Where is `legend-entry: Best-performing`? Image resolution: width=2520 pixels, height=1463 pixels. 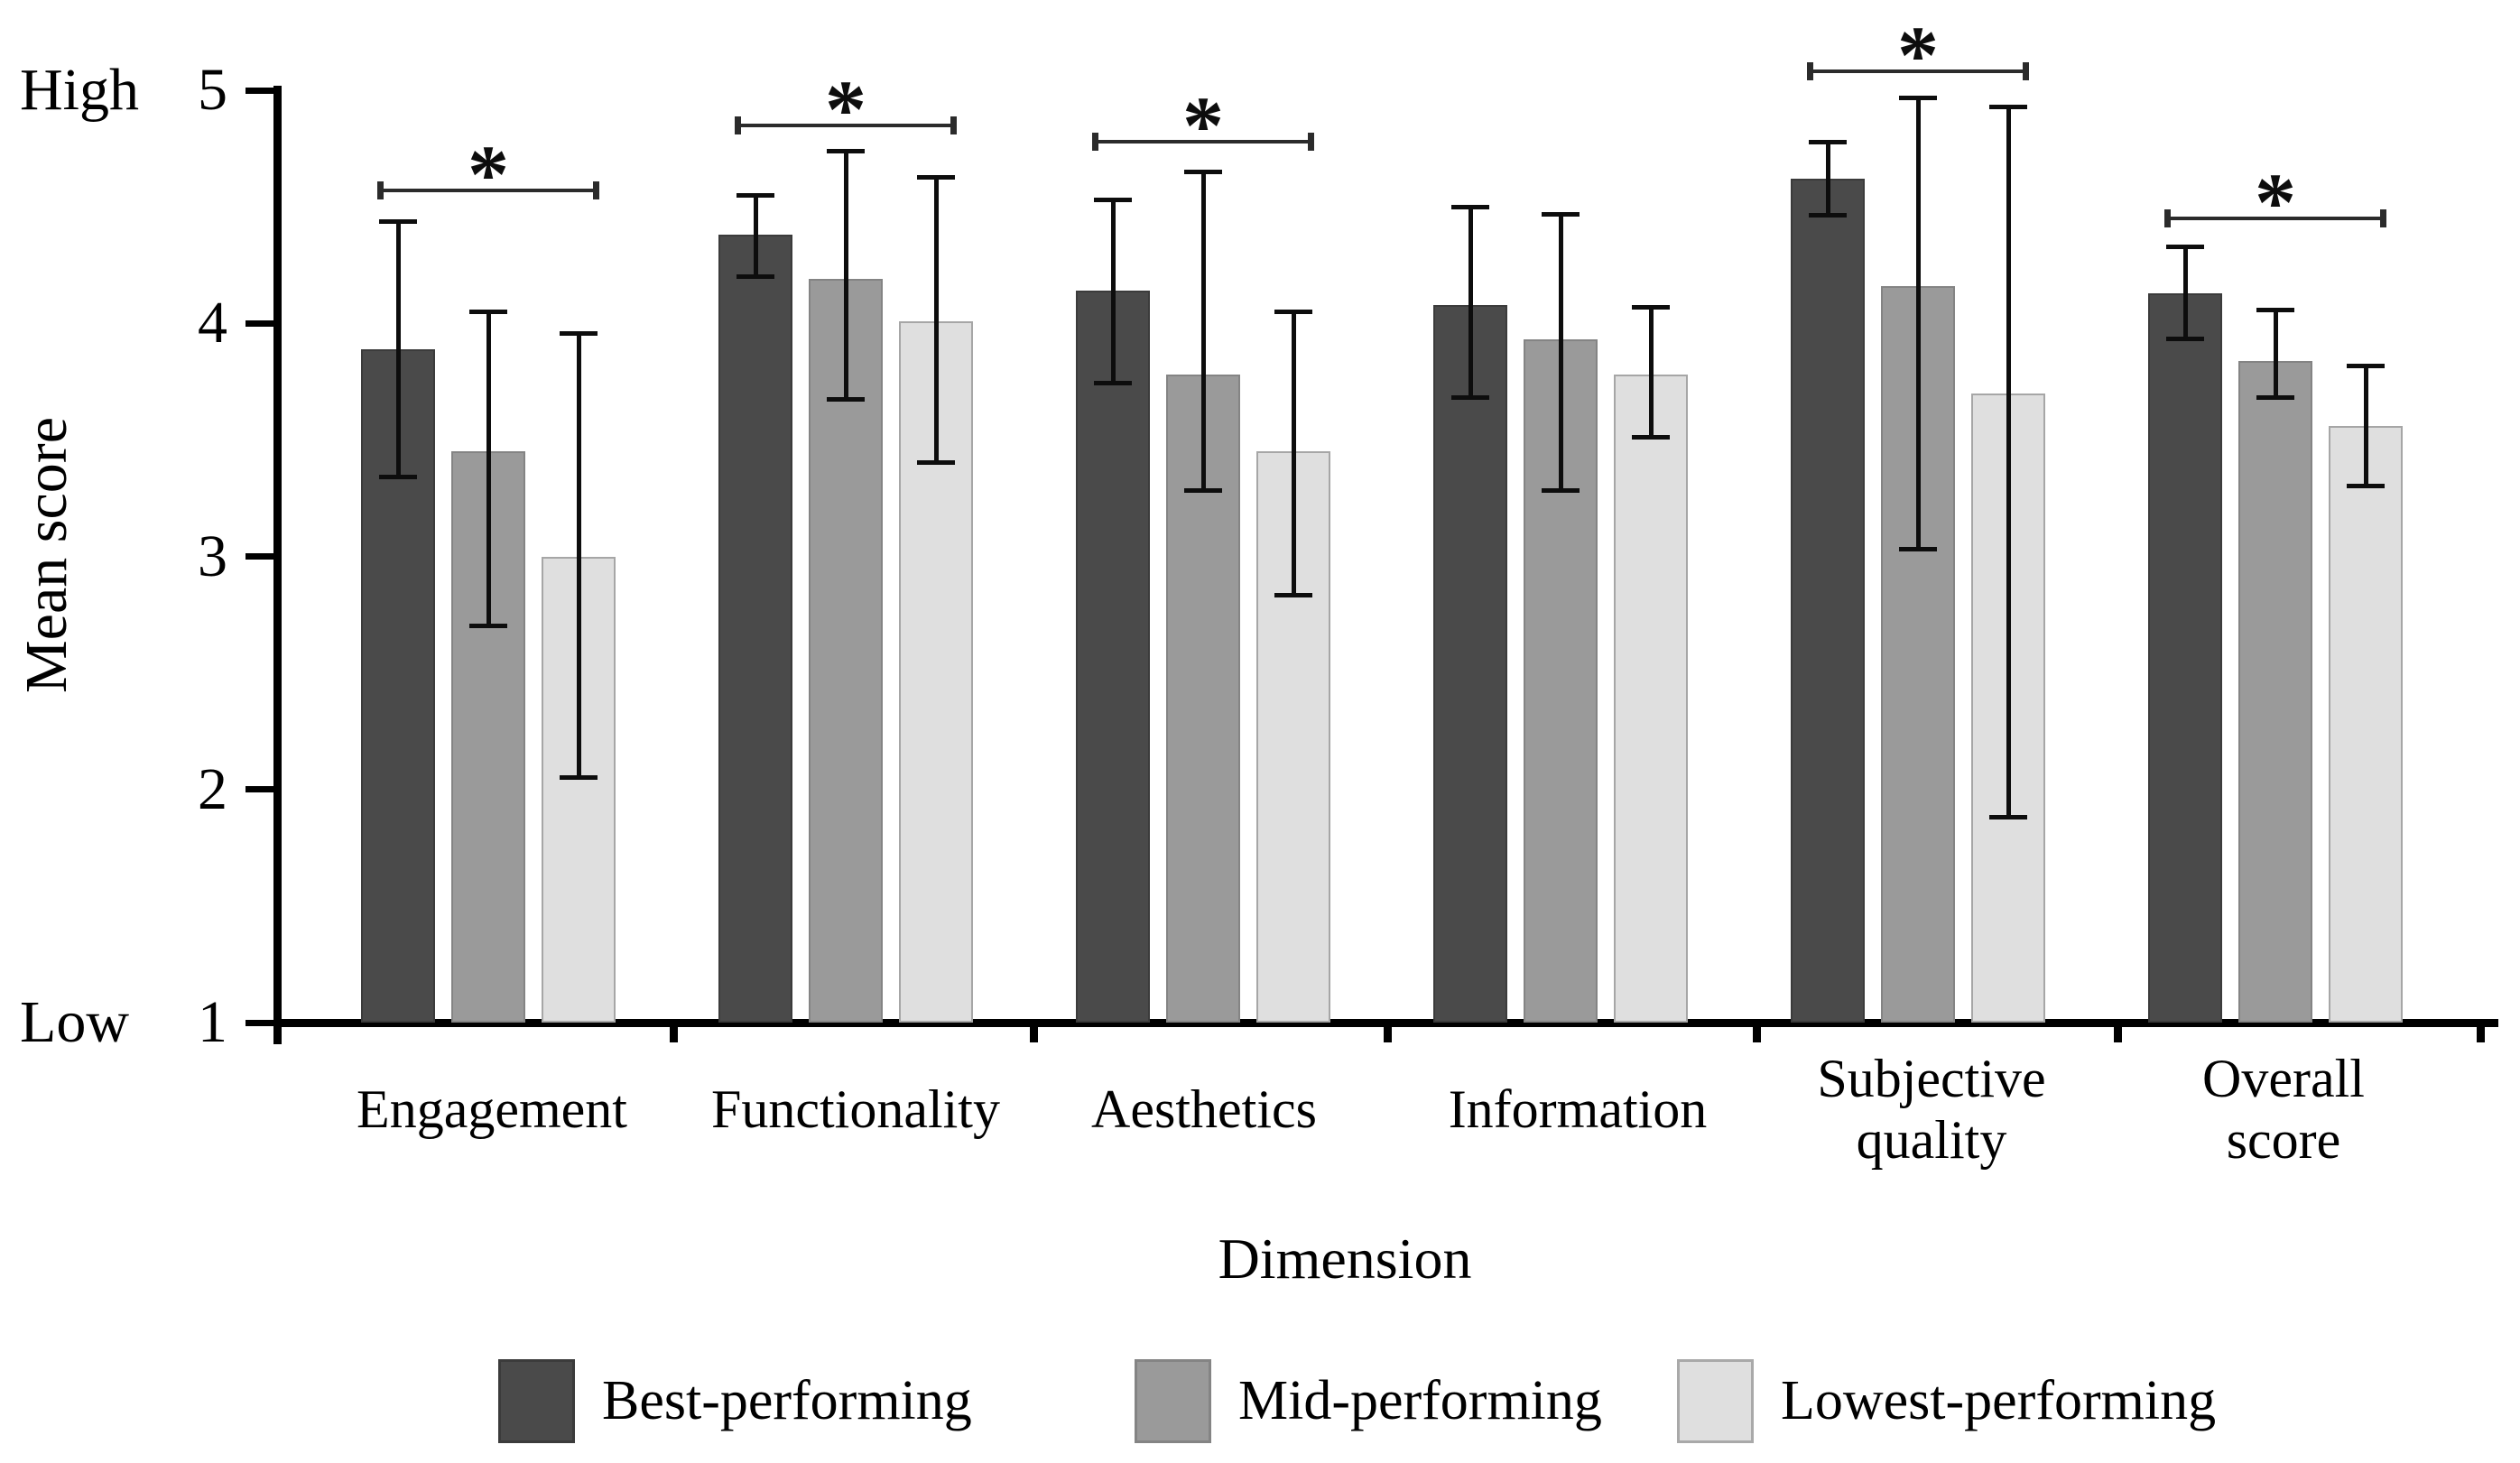 legend-entry: Best-performing is located at coordinates (735, 1401).